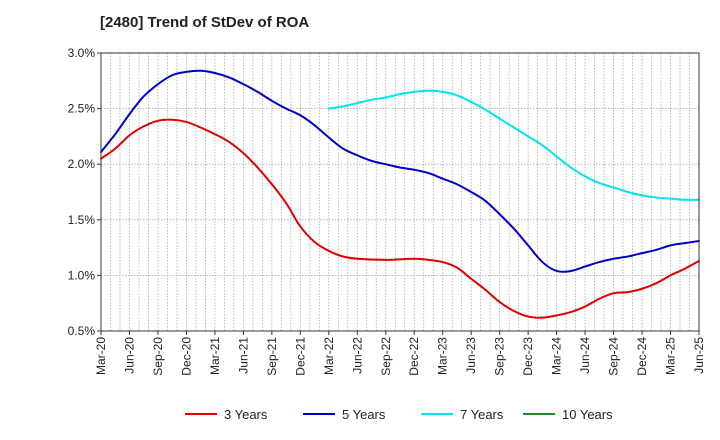 The height and width of the screenshot is (440, 720). I want to click on series-line-7-years, so click(513, 145).